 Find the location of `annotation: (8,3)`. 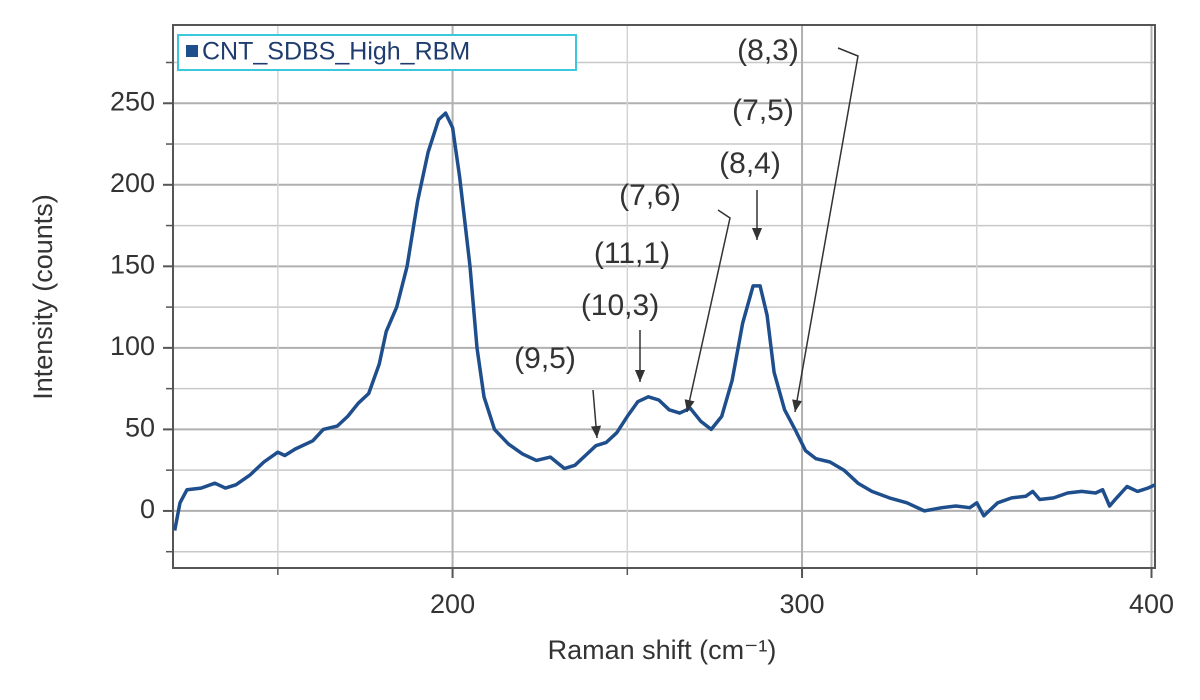

annotation: (8,3) is located at coordinates (768, 50).